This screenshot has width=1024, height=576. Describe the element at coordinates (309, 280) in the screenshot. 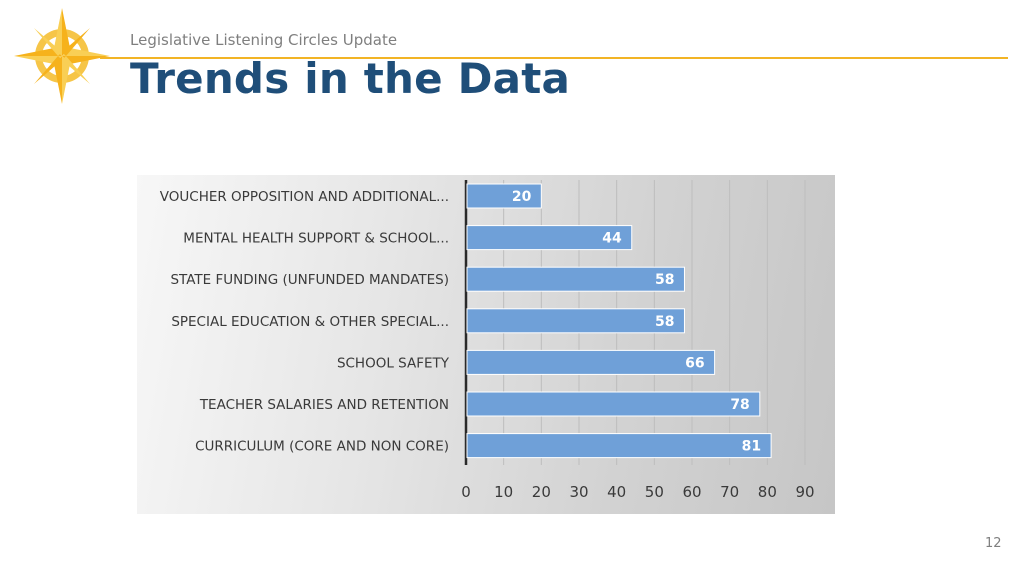

I see `category-label: STATE FUNDING (UNFUNDED MANDATES)` at that location.